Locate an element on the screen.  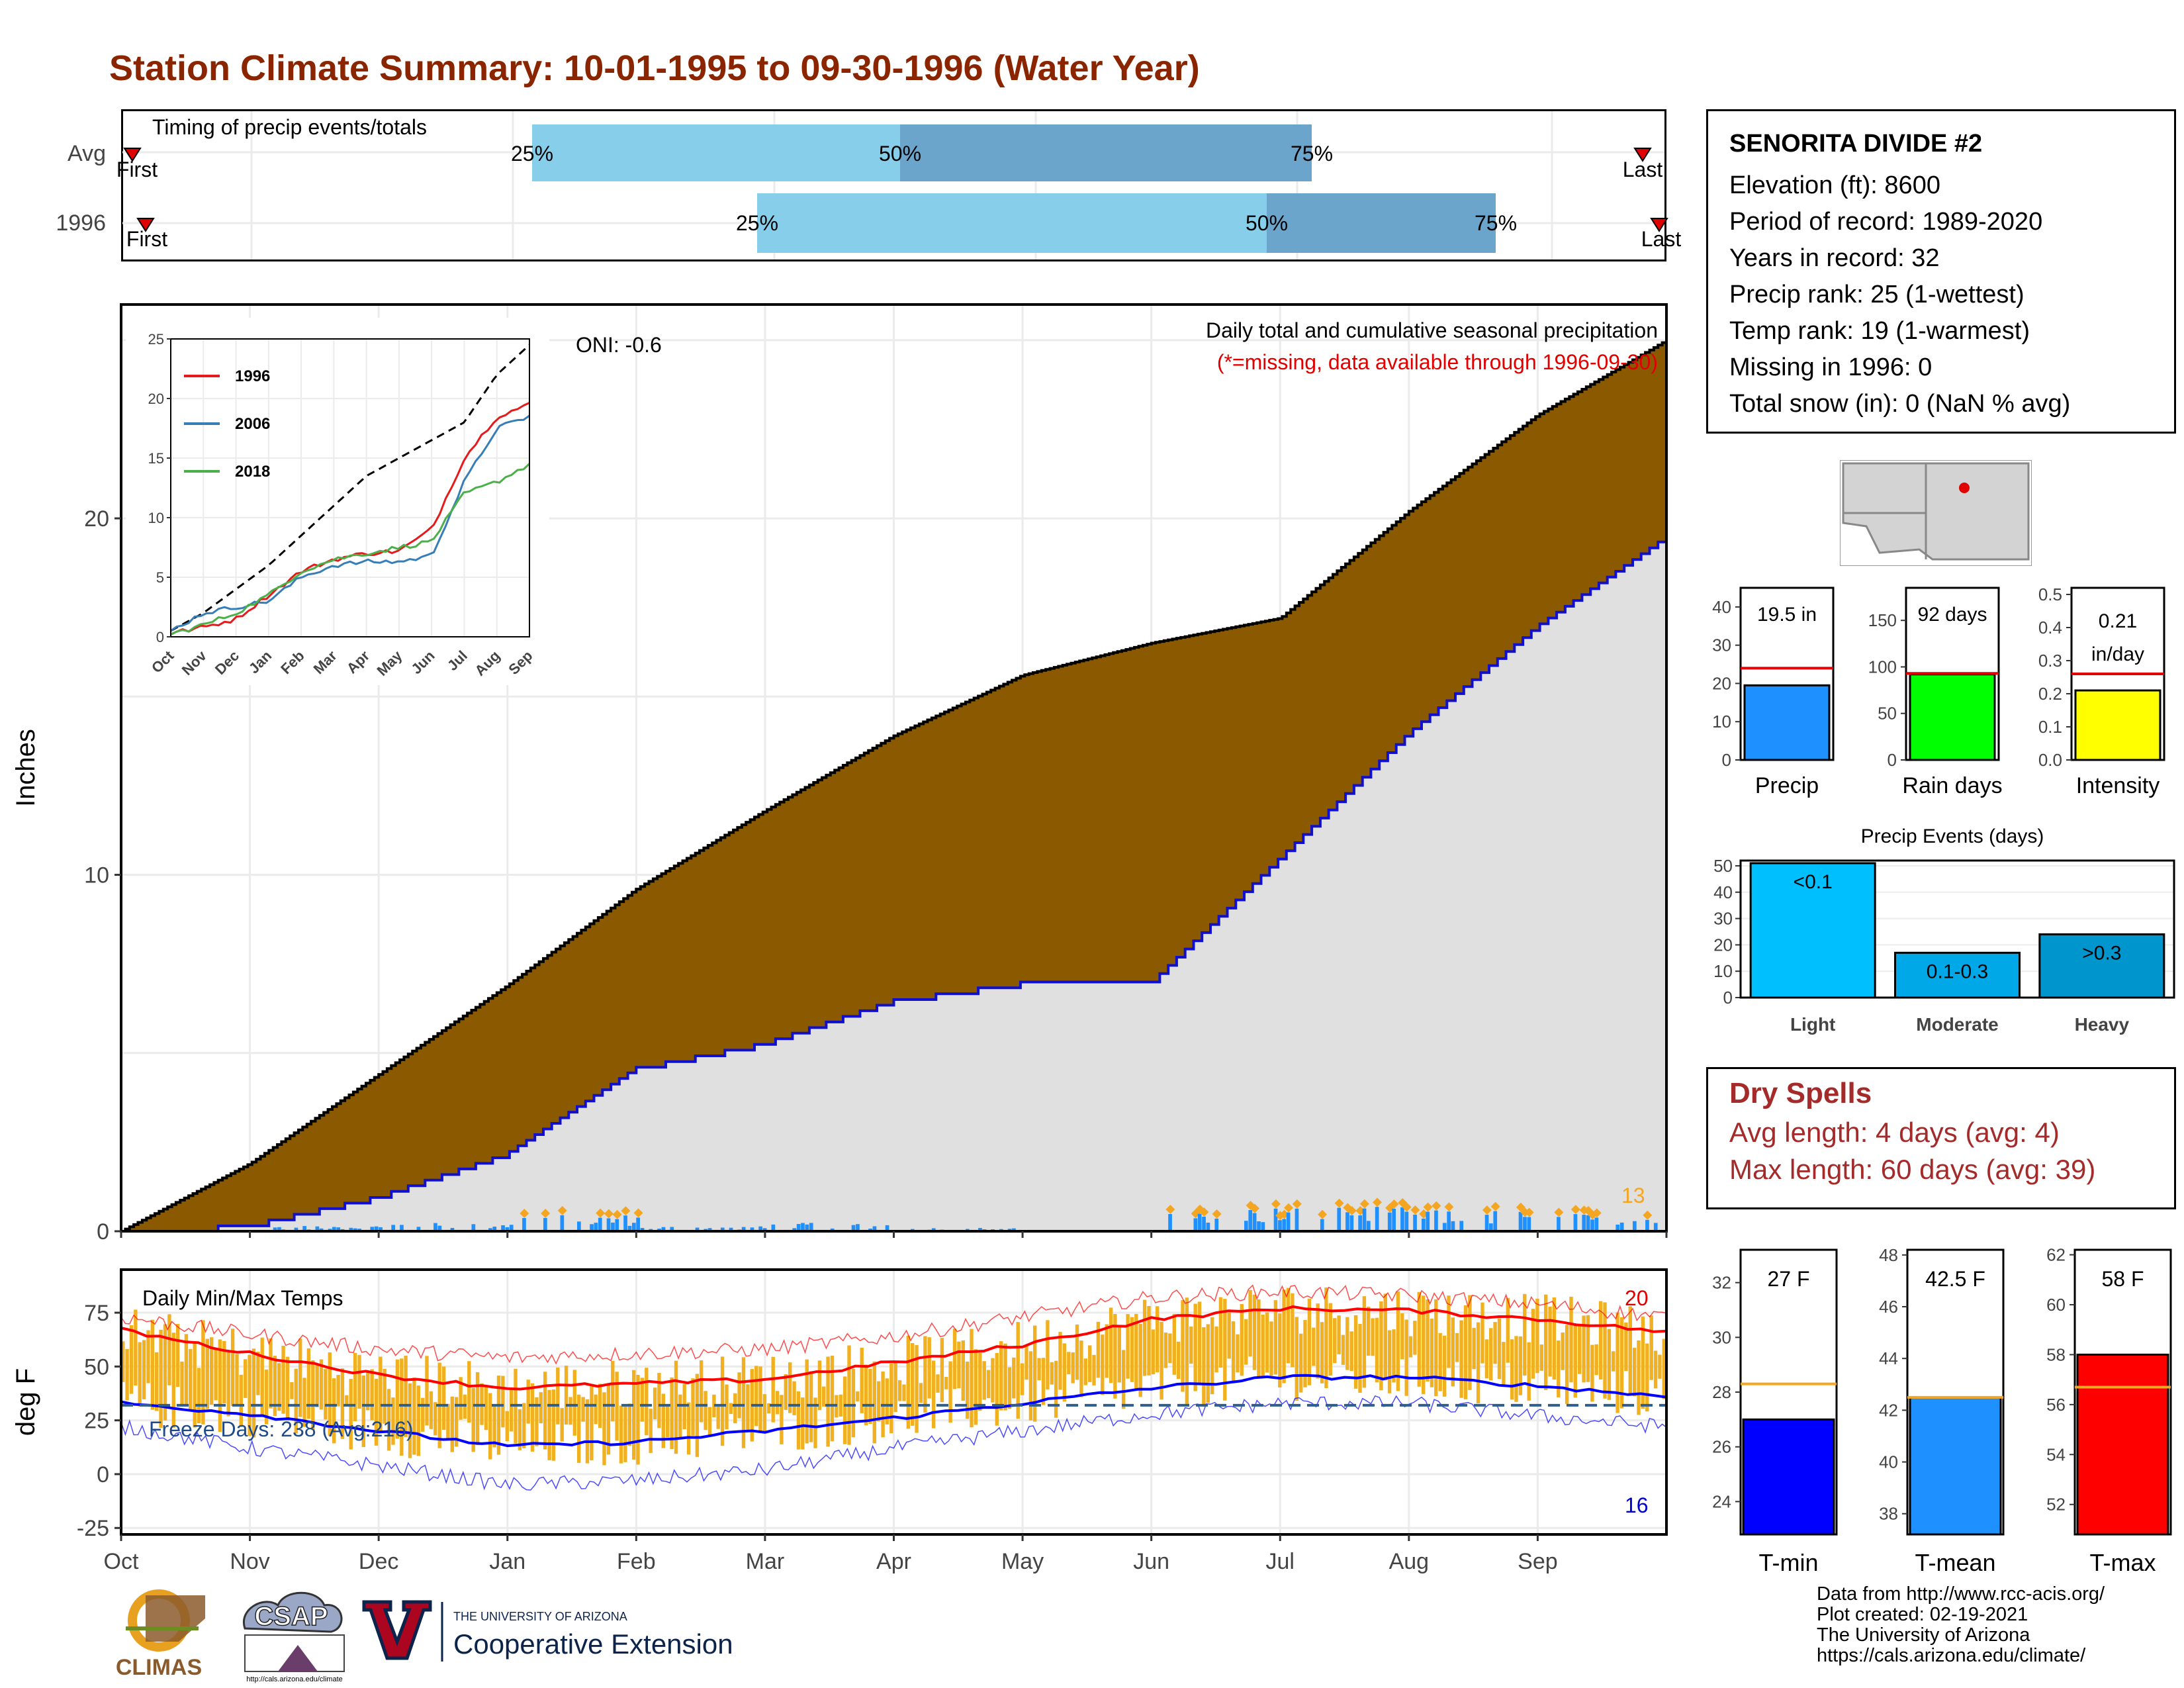
precip-event-category: Moderate is located at coordinates (1957, 1024).